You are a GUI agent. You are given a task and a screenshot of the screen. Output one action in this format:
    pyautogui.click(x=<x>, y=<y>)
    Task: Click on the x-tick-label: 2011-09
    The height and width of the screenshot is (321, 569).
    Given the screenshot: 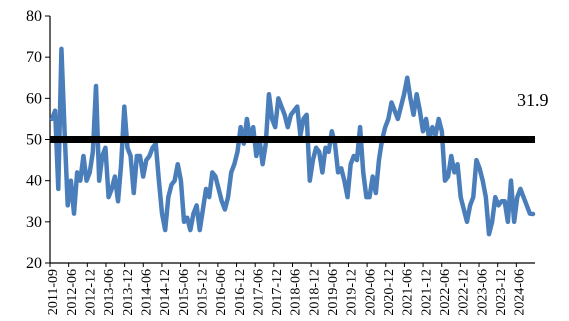 What is the action you would take?
    pyautogui.click(x=53, y=292)
    